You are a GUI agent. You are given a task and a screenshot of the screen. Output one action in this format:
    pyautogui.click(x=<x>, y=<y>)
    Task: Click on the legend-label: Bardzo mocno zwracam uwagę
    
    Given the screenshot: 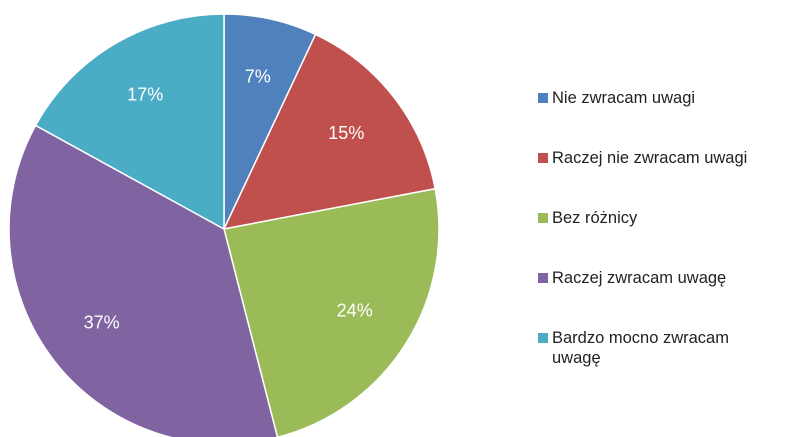 What is the action you would take?
    pyautogui.click(x=640, y=348)
    